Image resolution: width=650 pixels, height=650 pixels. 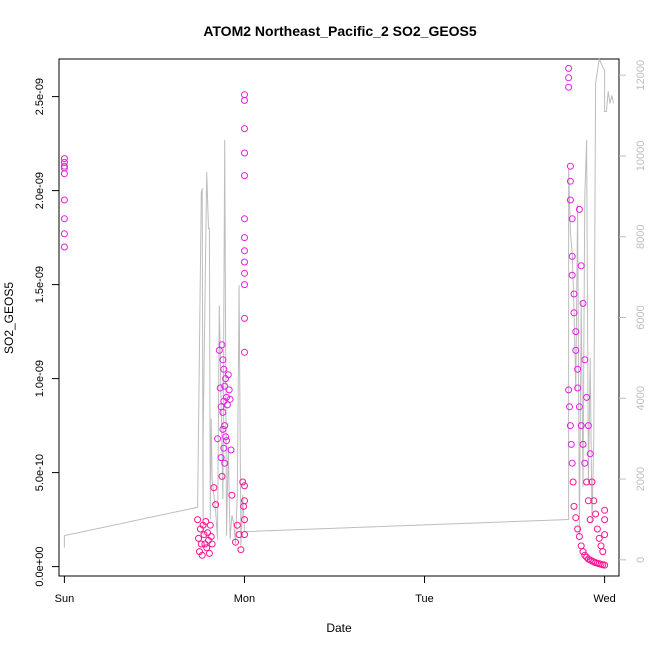 What do you see at coordinates (40, 284) in the screenshot?
I see `y-tick-label: 1.5e-09` at bounding box center [40, 284].